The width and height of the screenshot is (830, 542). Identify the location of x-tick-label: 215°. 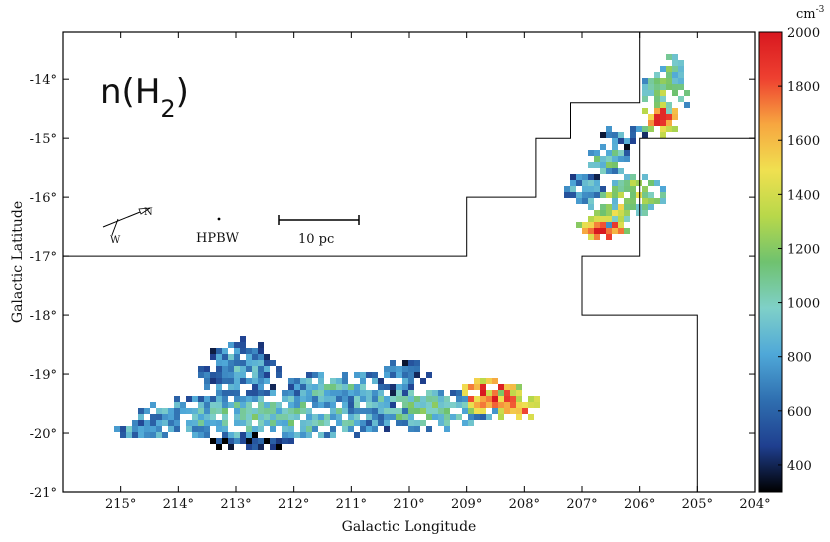
(120, 504).